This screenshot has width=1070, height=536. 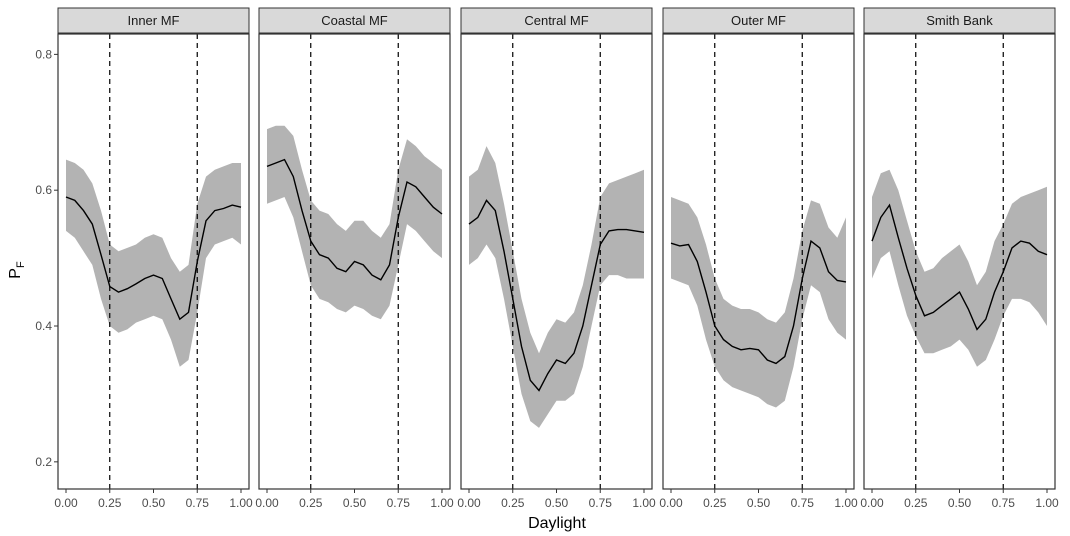 I want to click on y-axis-title: PF, so click(x=17, y=270).